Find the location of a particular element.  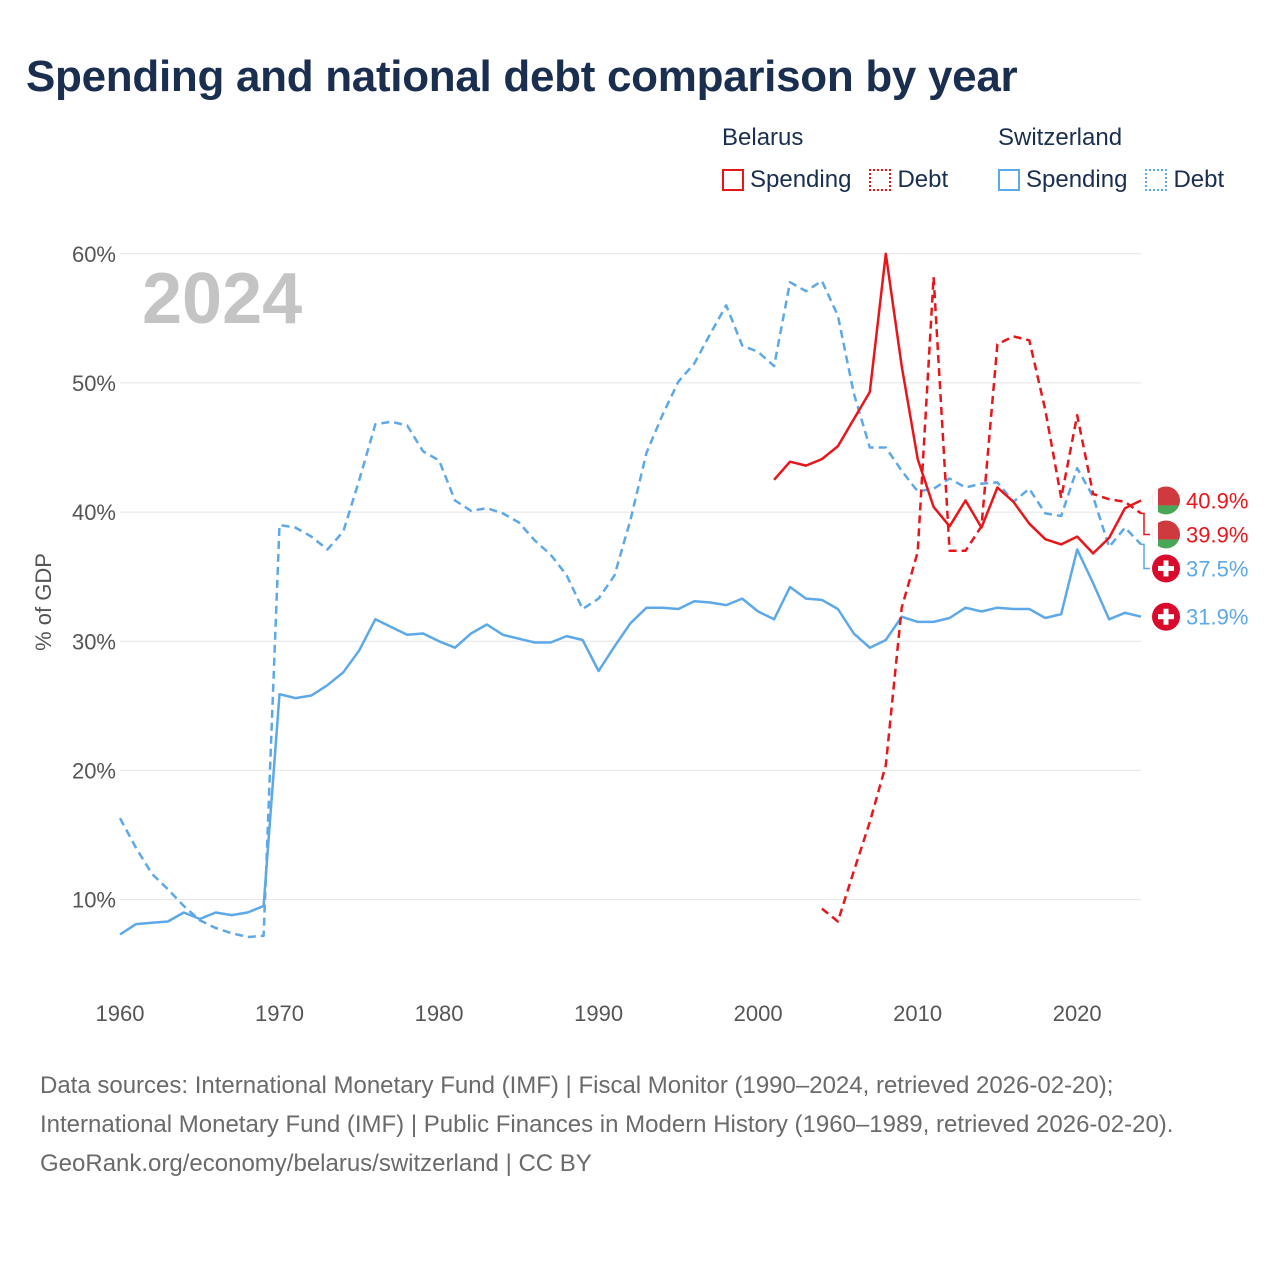

end-value-label: 37.5% is located at coordinates (1217, 568).